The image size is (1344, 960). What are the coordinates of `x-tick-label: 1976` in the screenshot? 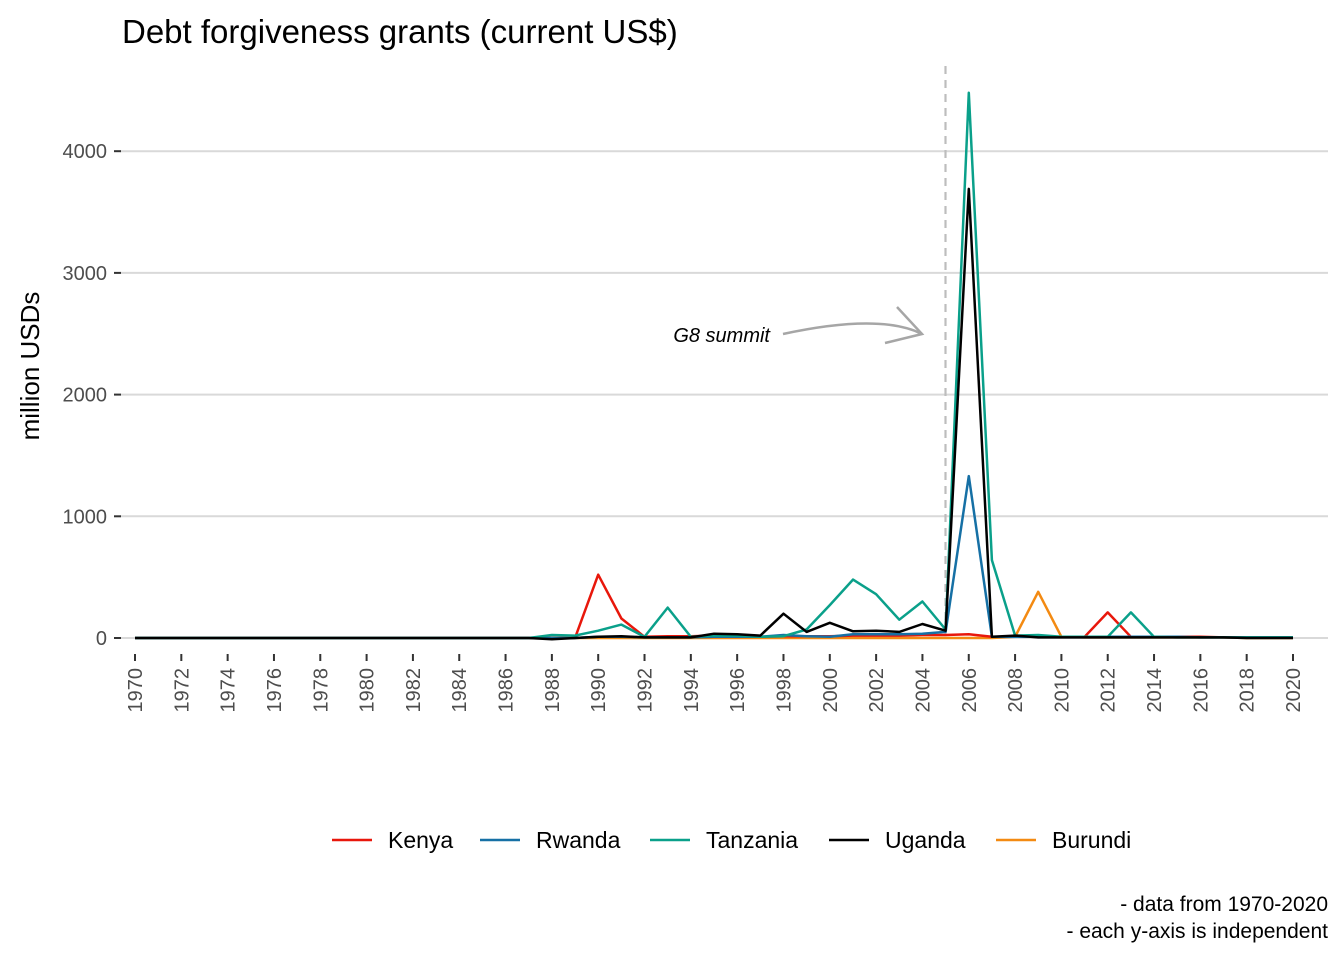 It's located at (275, 690).